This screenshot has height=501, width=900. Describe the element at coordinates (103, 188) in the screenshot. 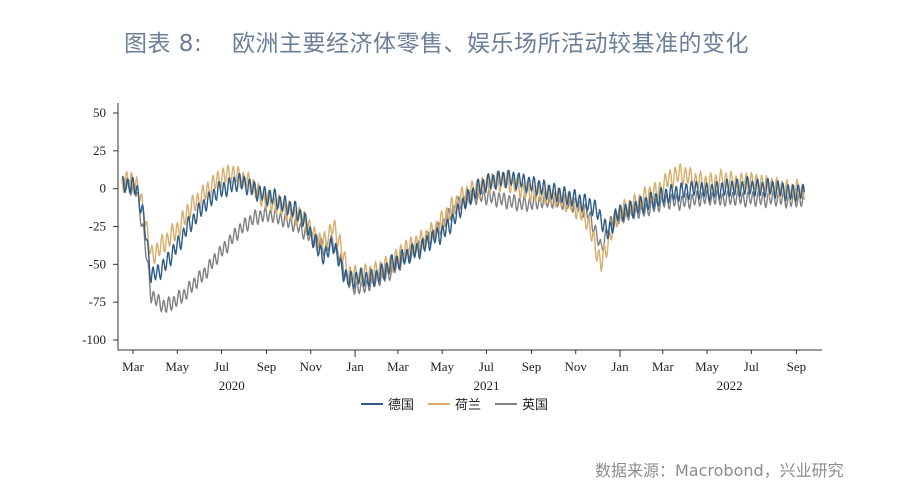

I see `y-tick-label: 0` at that location.